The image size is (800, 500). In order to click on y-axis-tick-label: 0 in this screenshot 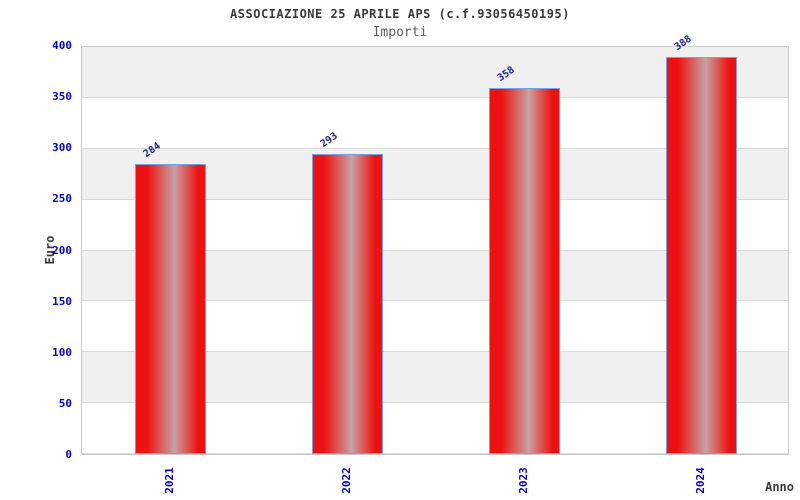, I will do `click(68, 454)`.